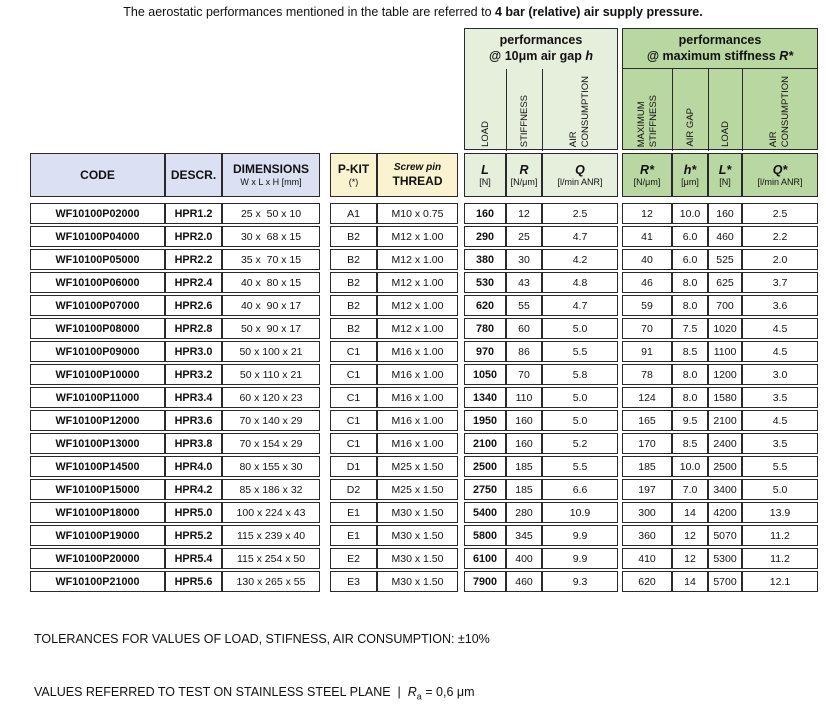 This screenshot has height=720, width=826. Describe the element at coordinates (193, 328) in the screenshot. I see `cell-descr: HPR2.8` at that location.